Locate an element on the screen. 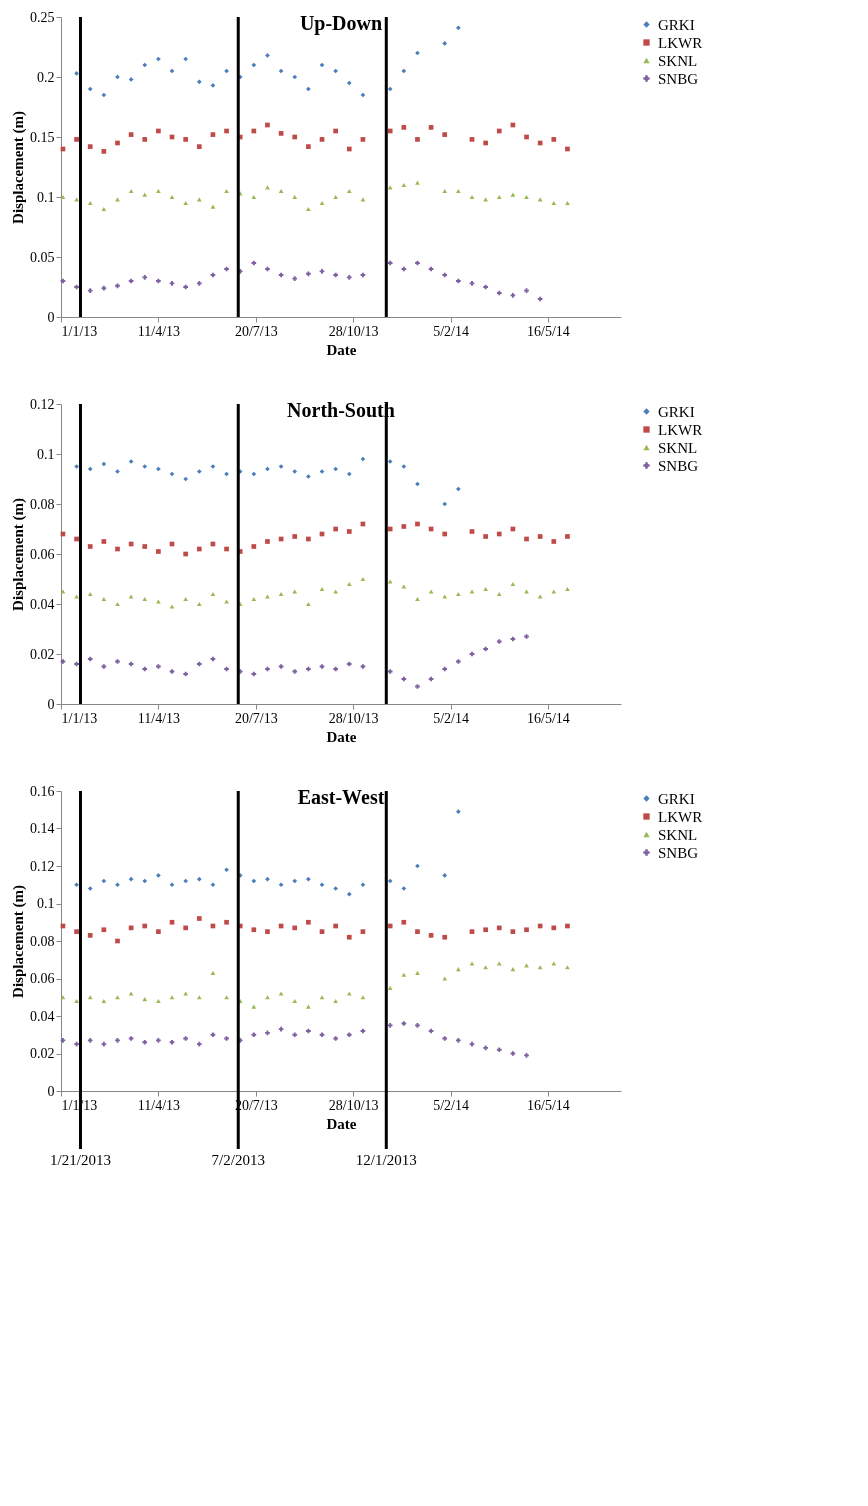 The width and height of the screenshot is (868, 1506). y-tick-label: 0 is located at coordinates (51, 317).